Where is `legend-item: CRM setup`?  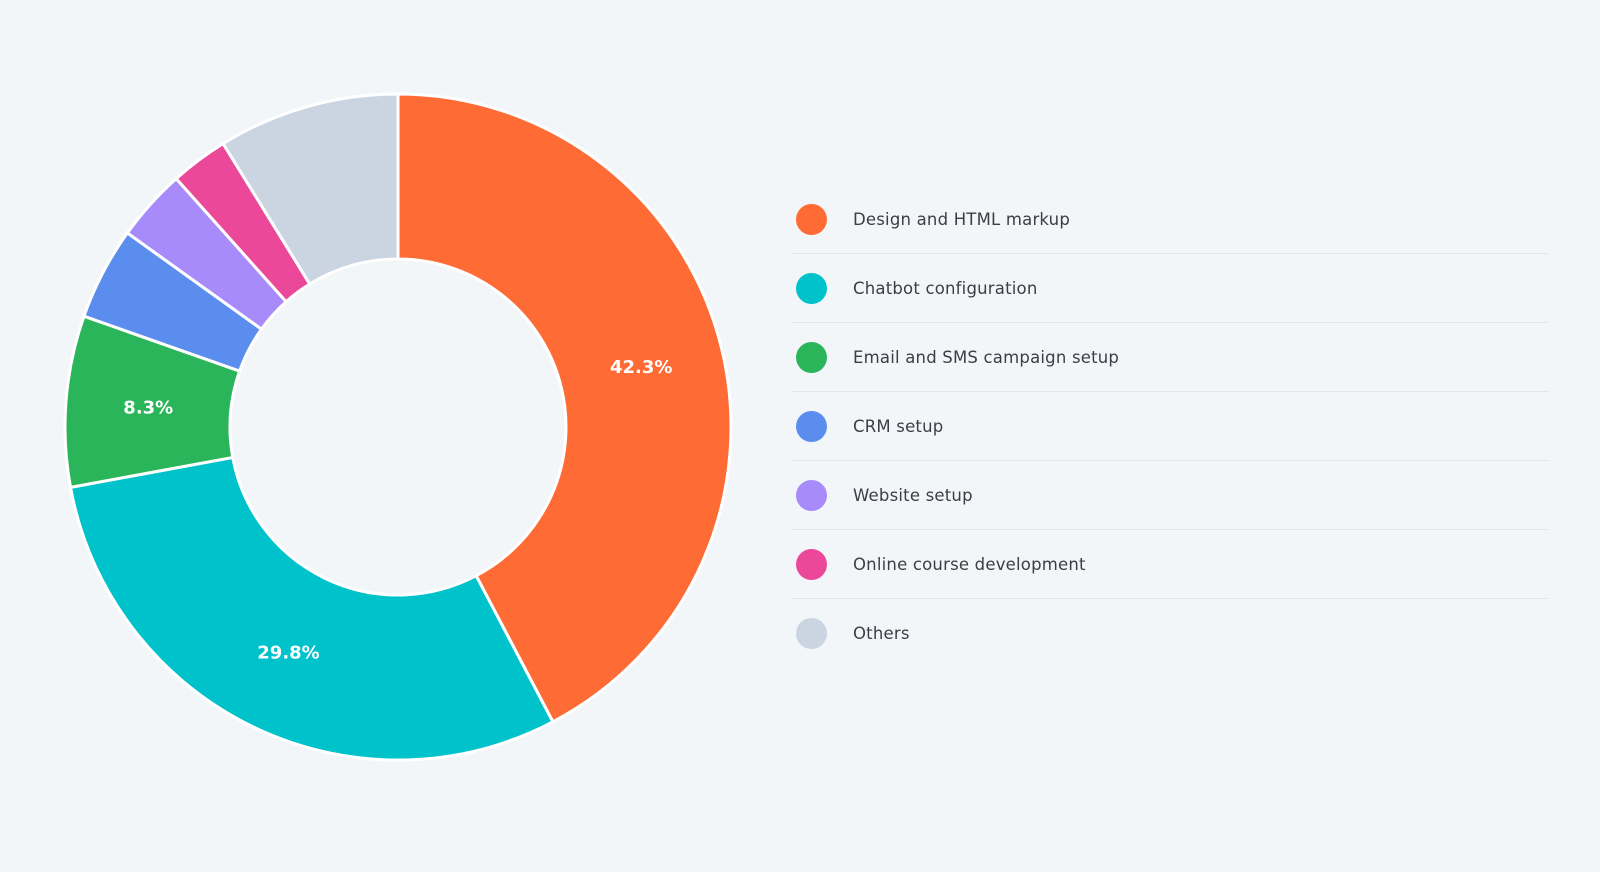 legend-item: CRM setup is located at coordinates (1170, 426).